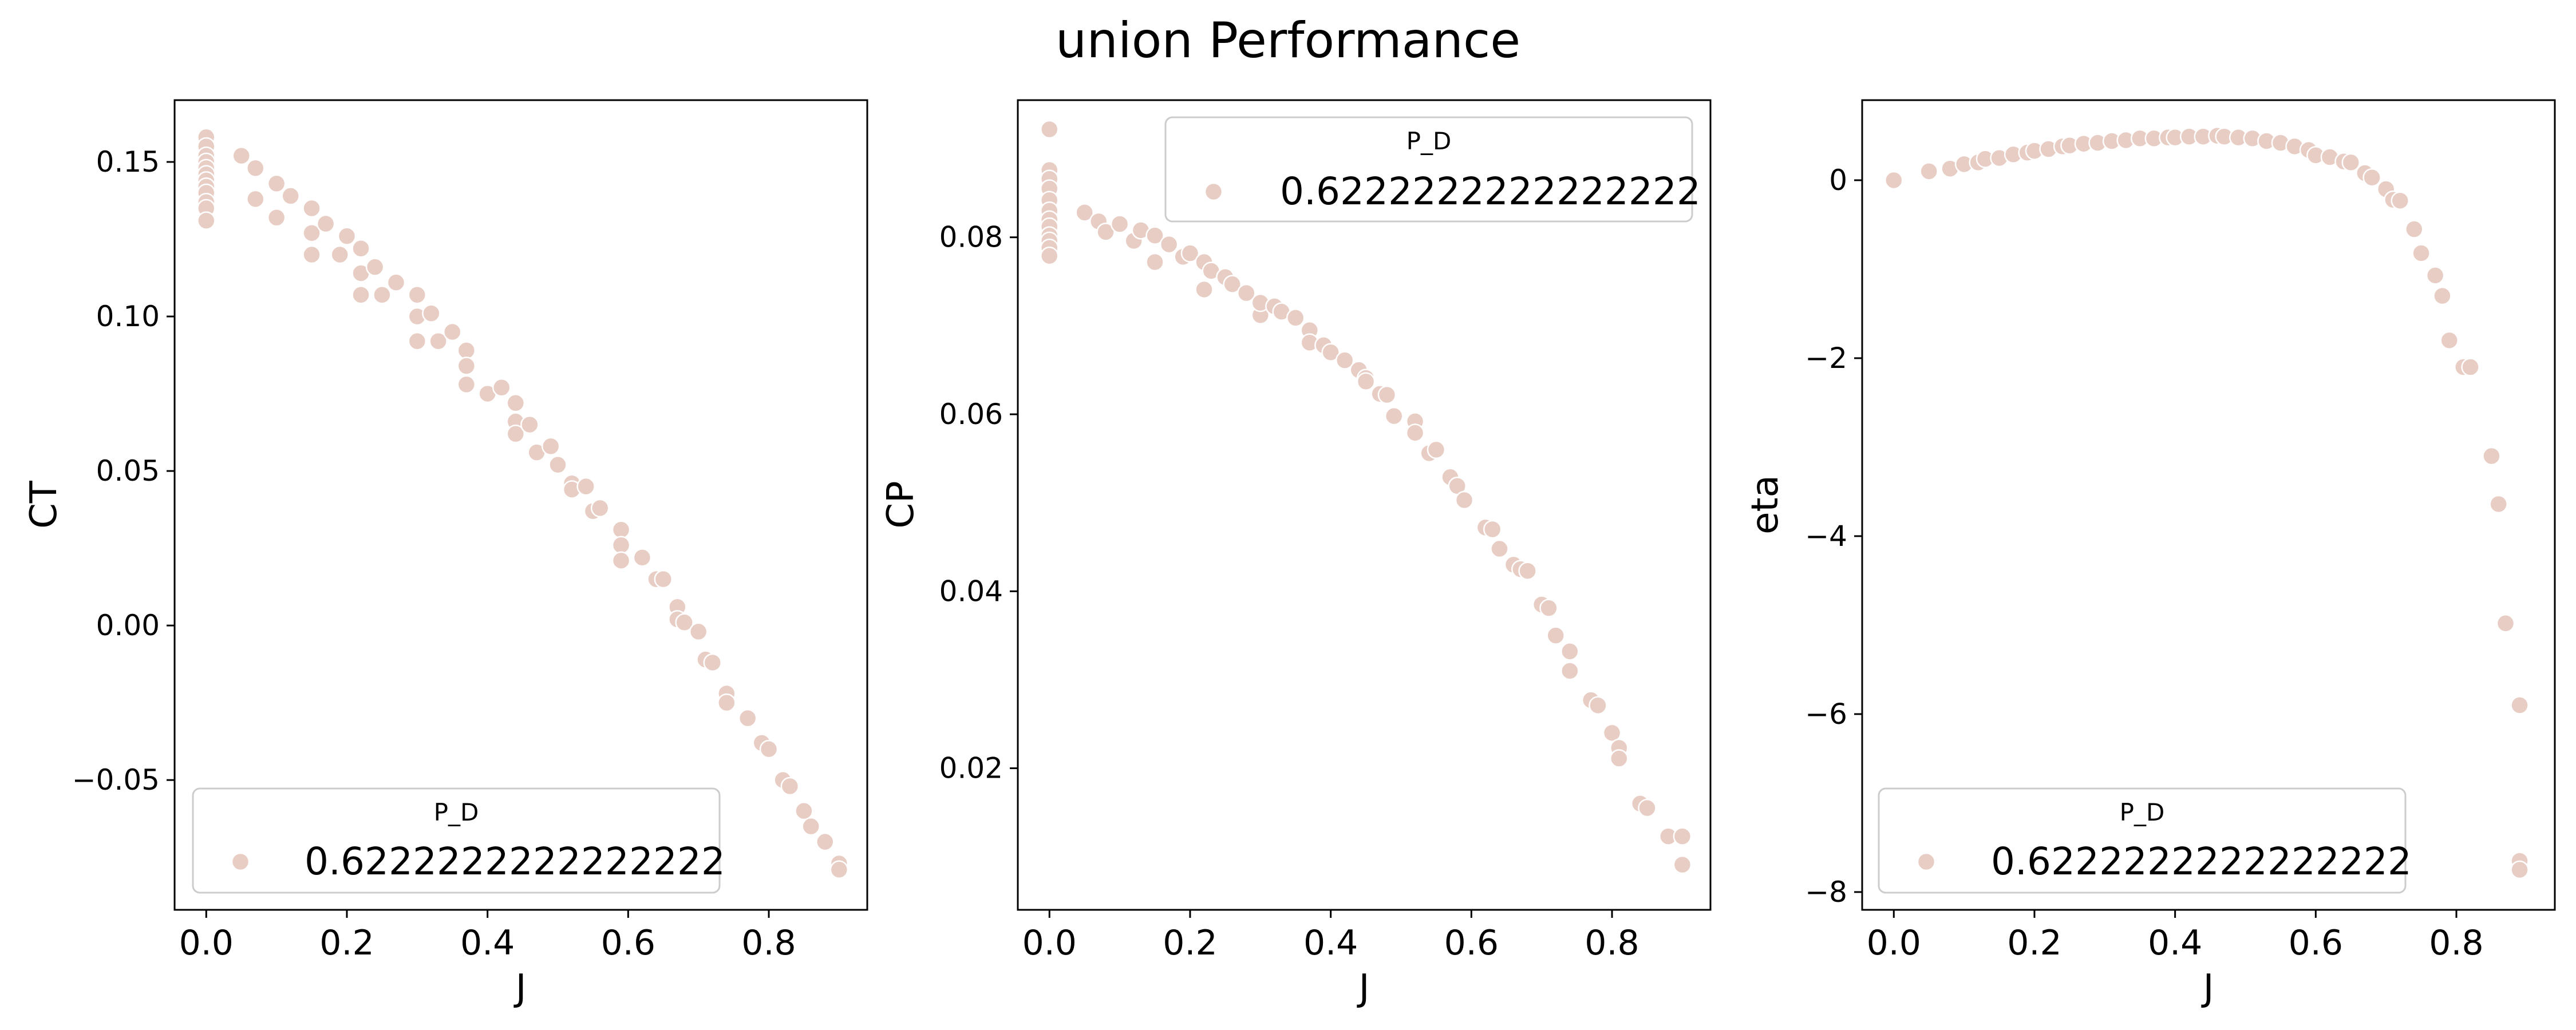 This screenshot has width=2576, height=1030. What do you see at coordinates (901, 504) in the screenshot?
I see `cp-y-axis-label: CP` at bounding box center [901, 504].